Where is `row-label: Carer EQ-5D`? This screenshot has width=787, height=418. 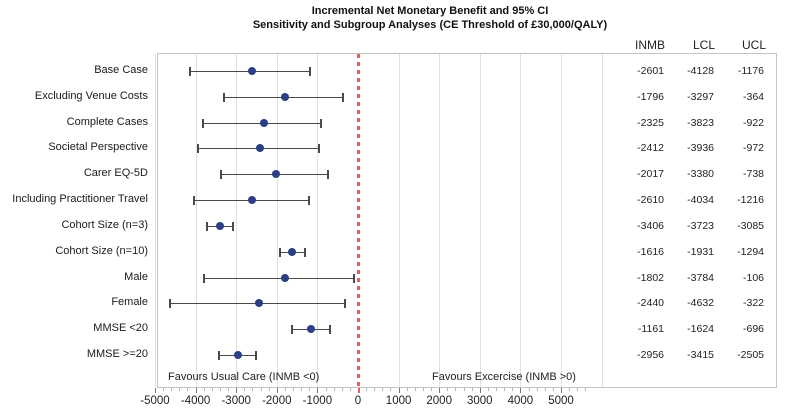 row-label: Carer EQ-5D is located at coordinates (115, 173).